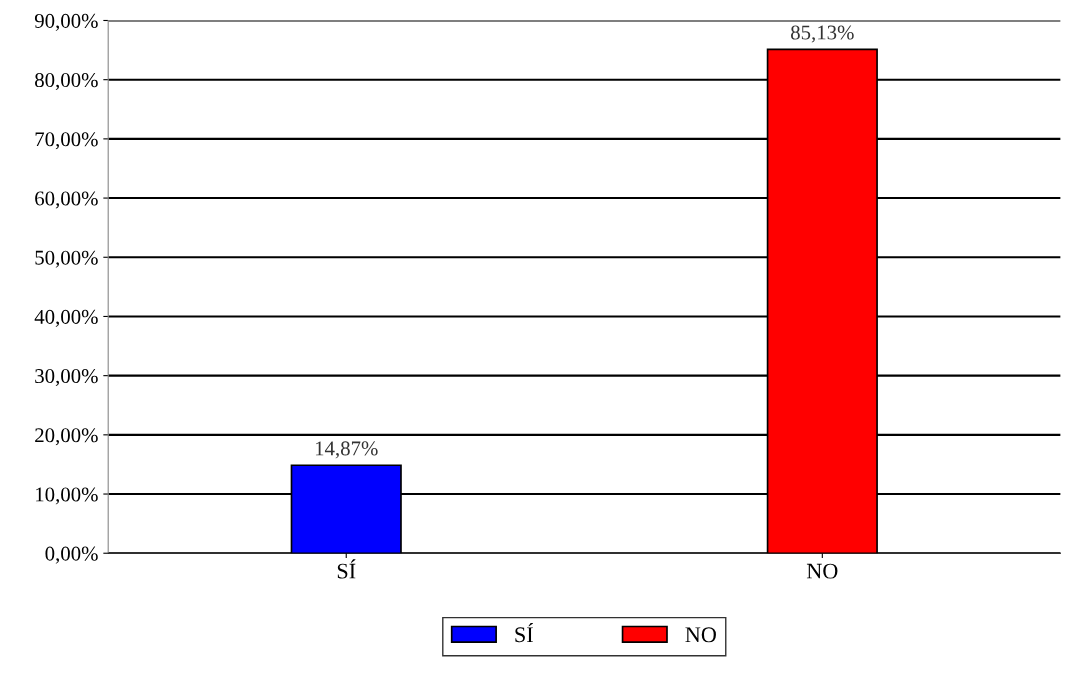 The width and height of the screenshot is (1082, 683). Describe the element at coordinates (66, 259) in the screenshot. I see `y-tick-label: 50,00%` at that location.